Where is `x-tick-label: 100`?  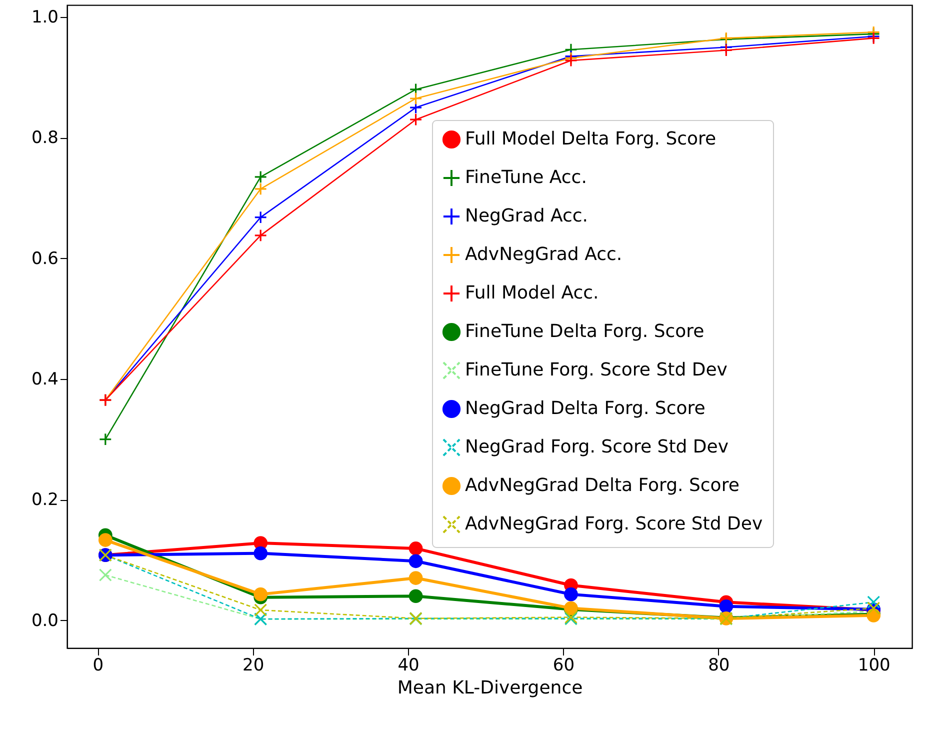
x-tick-label: 100 is located at coordinates (874, 666).